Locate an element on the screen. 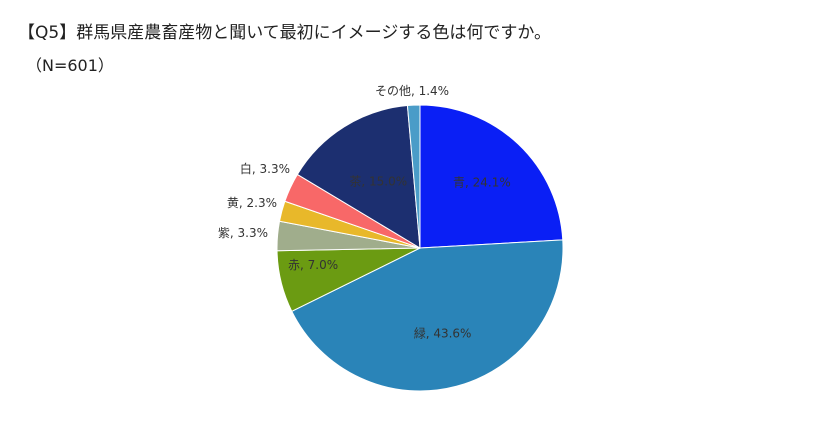 This screenshot has height=430, width=840. slice-label-5: 白, 3.3% is located at coordinates (265, 168).